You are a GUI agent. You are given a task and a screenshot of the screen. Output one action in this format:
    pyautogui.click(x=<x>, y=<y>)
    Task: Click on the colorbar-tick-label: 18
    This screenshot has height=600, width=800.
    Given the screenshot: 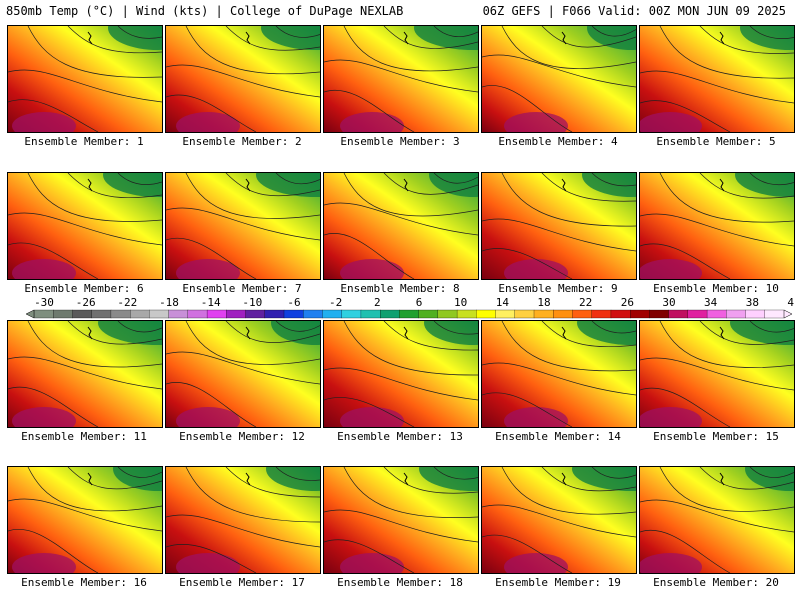 What is the action you would take?
    pyautogui.click(x=543, y=302)
    